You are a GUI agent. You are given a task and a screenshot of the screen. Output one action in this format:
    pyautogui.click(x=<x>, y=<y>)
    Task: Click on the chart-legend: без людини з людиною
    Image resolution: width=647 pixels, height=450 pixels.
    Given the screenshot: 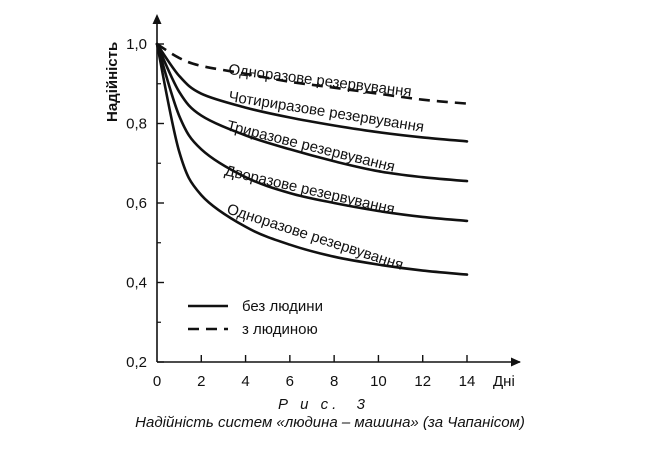 What is the action you would take?
    pyautogui.click(x=255, y=318)
    